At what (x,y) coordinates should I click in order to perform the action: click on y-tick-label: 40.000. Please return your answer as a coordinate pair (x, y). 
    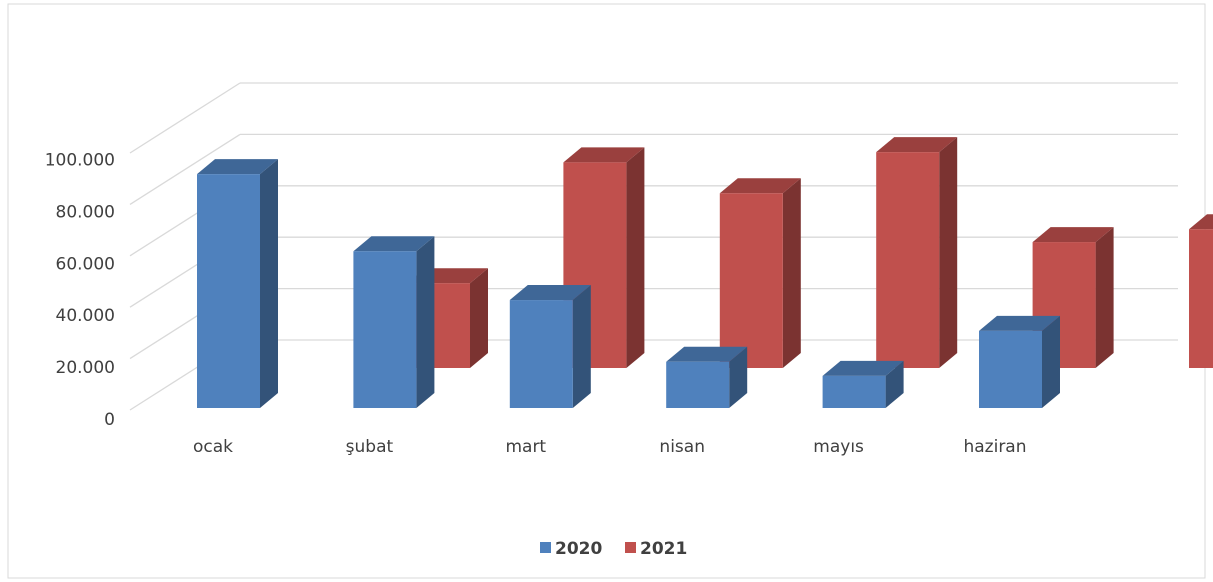
    Looking at the image, I should click on (85, 316).